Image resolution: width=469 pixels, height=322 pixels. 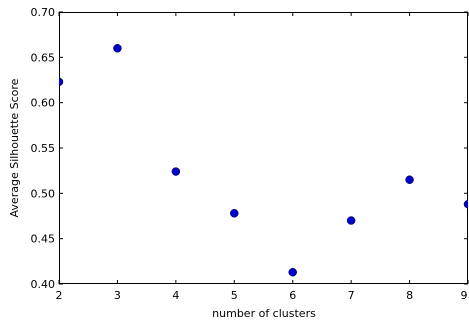 What do you see at coordinates (43, 148) in the screenshot?
I see `y-tick-label: 0.55` at bounding box center [43, 148].